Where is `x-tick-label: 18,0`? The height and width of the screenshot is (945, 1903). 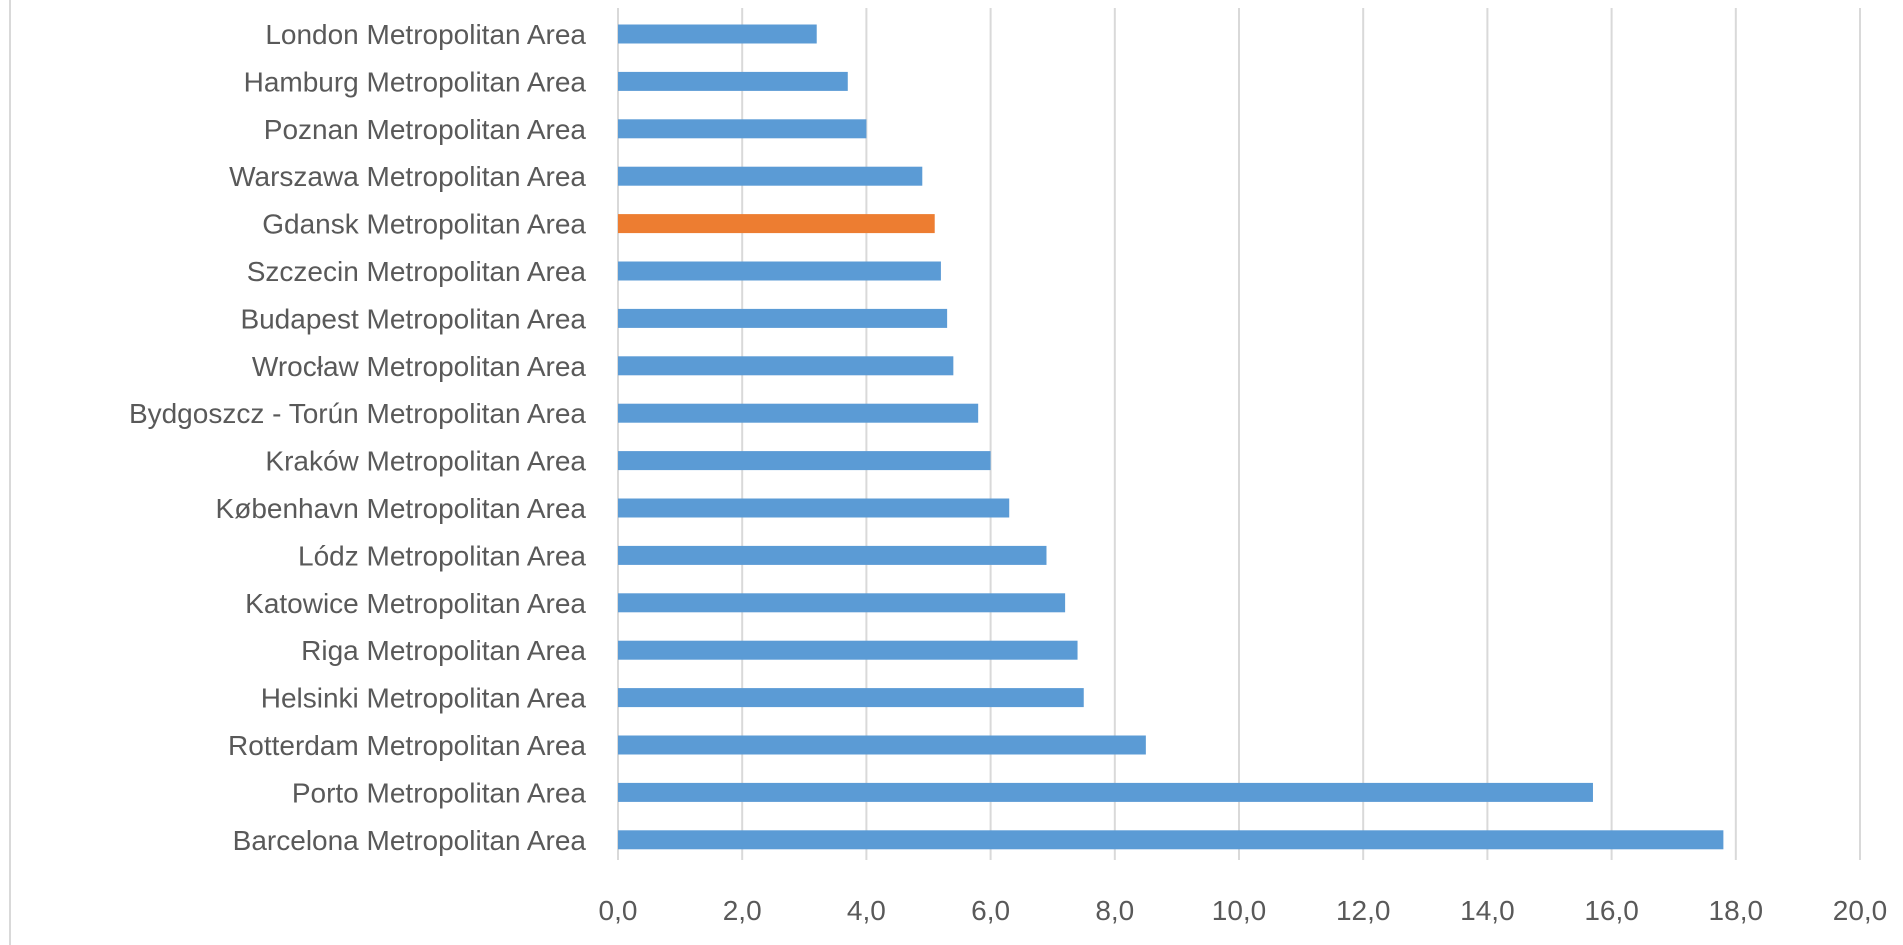 x-tick-label: 18,0 is located at coordinates (1736, 910).